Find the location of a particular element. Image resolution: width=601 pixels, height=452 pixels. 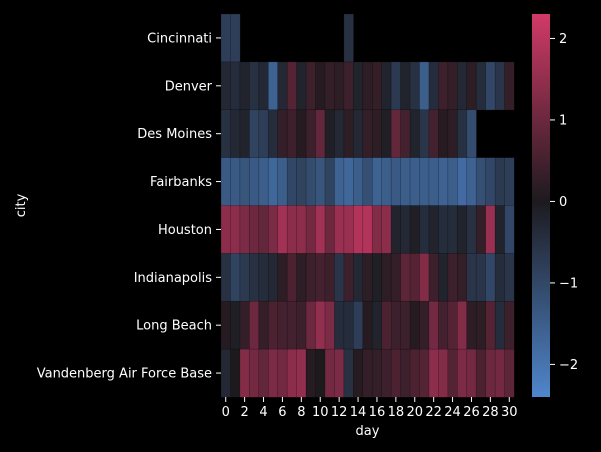

x-tick-label: 2 is located at coordinates (244, 412).